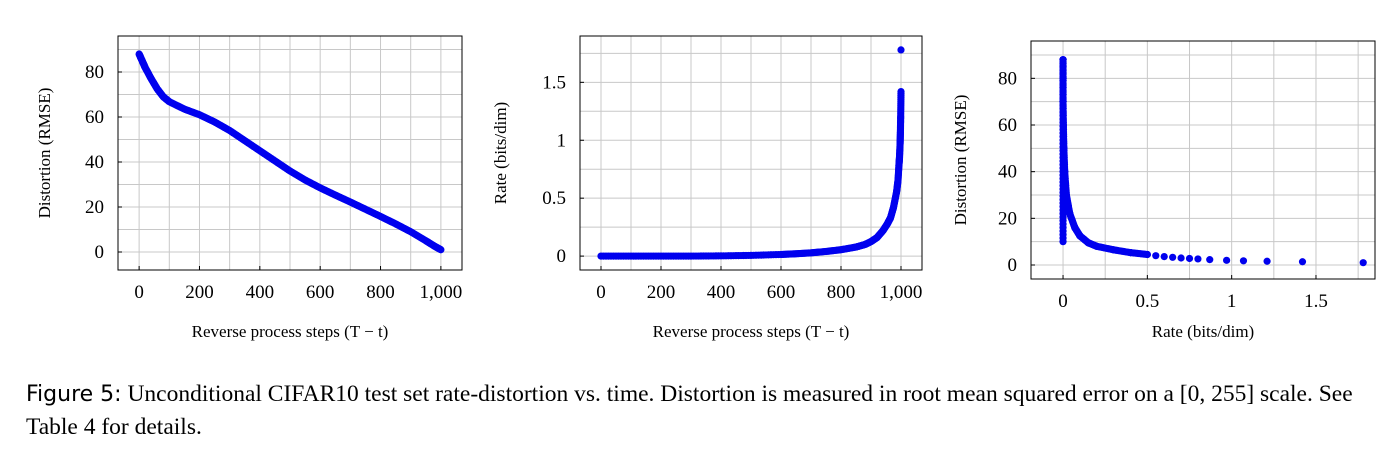  I want to click on x-tick-label: 1.5, so click(1316, 301).